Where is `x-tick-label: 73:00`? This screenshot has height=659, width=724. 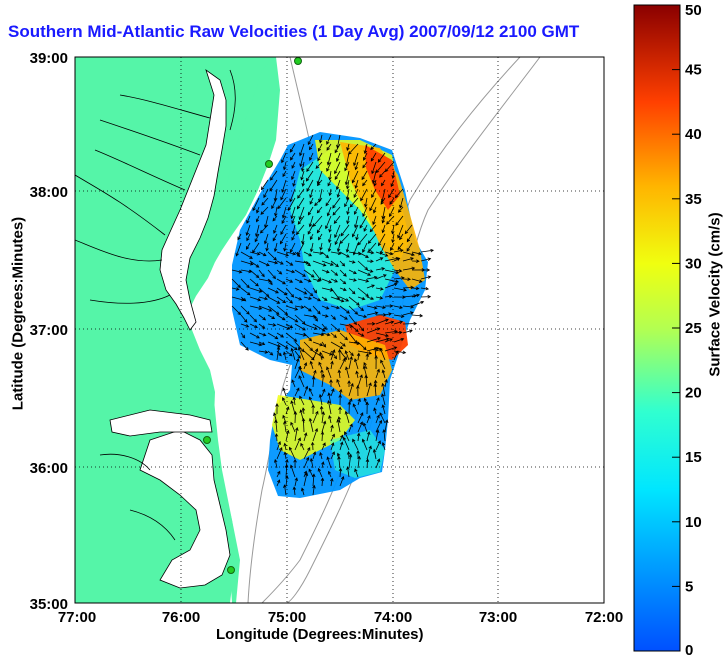
x-tick-label: 73:00 is located at coordinates (498, 617).